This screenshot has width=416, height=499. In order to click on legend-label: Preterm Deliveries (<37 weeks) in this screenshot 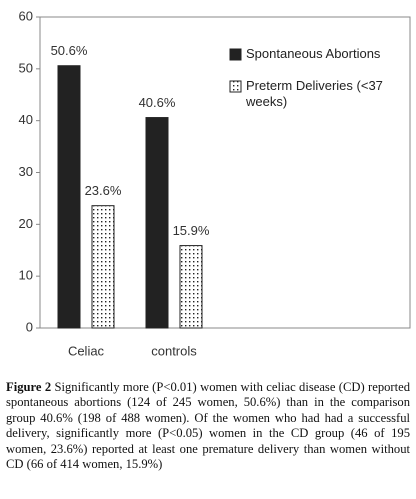, I will do `click(314, 93)`.